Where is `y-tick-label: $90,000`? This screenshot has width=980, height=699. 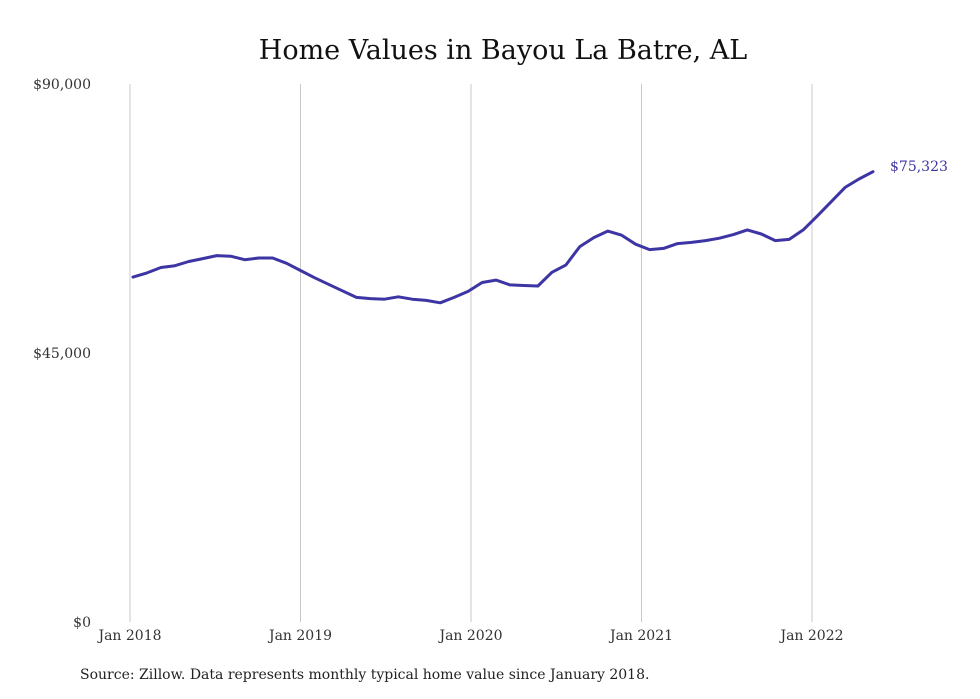
y-tick-label: $90,000 is located at coordinates (62, 85).